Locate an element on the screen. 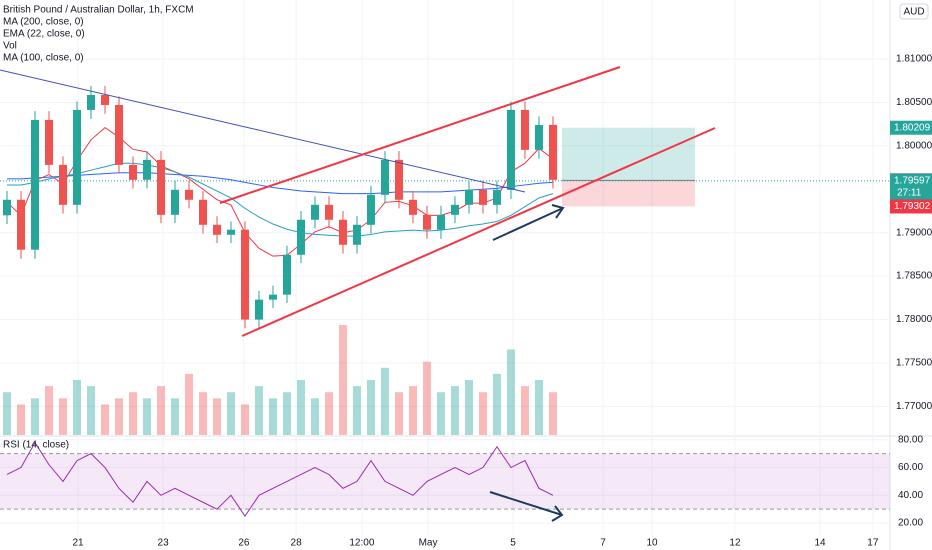  channel-upper is located at coordinates (420, 135).